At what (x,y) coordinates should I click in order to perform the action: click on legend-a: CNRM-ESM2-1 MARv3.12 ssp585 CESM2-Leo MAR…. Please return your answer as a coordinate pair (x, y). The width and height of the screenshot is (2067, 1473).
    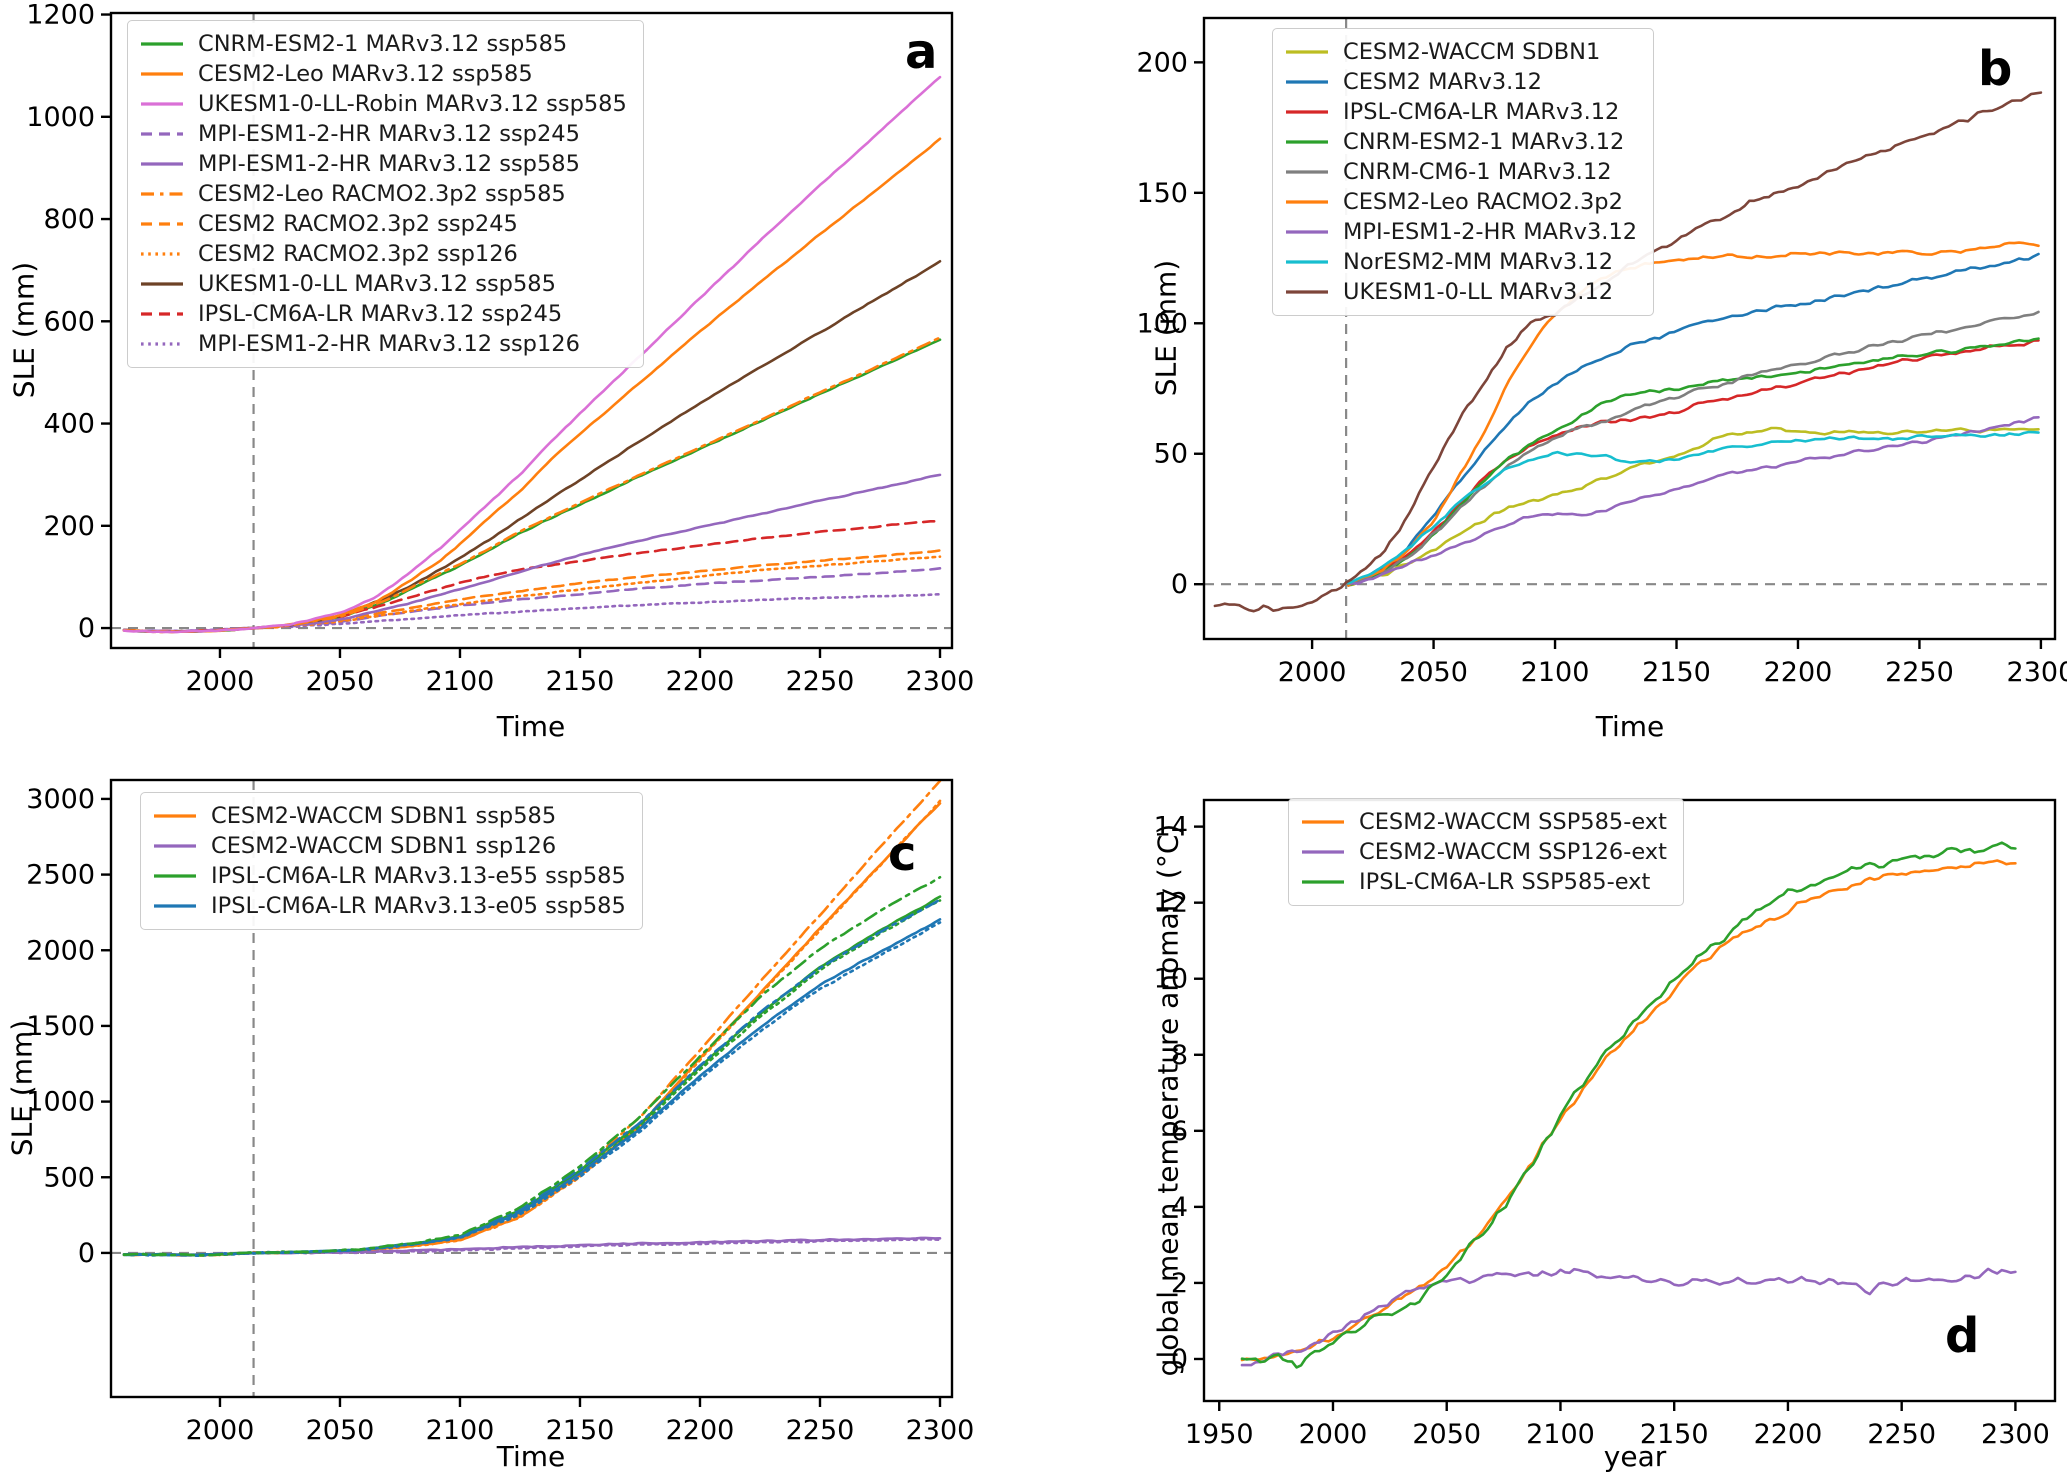
    Looking at the image, I should click on (385, 194).